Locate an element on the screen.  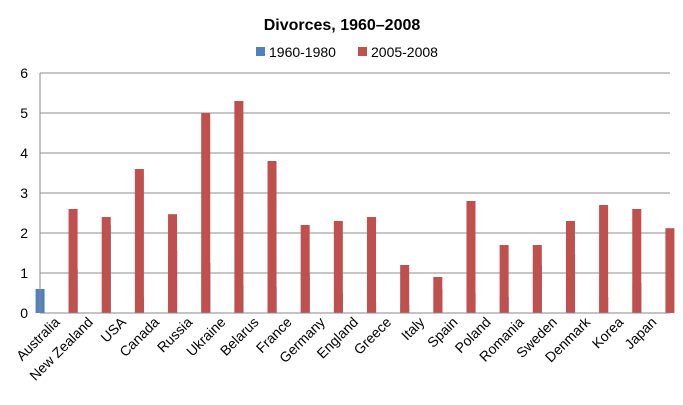
y-tick-label: 4 is located at coordinates (24, 153).